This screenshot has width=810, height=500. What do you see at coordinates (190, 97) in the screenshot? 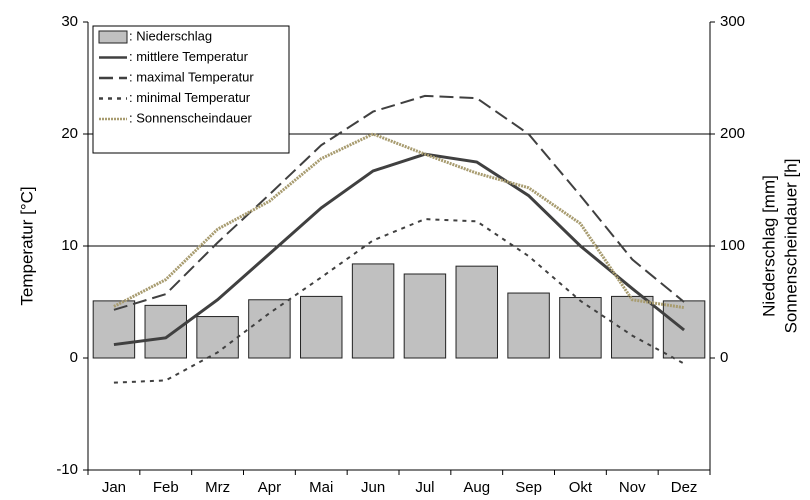
I see `legend-label: : minimal Temperatur` at bounding box center [190, 97].